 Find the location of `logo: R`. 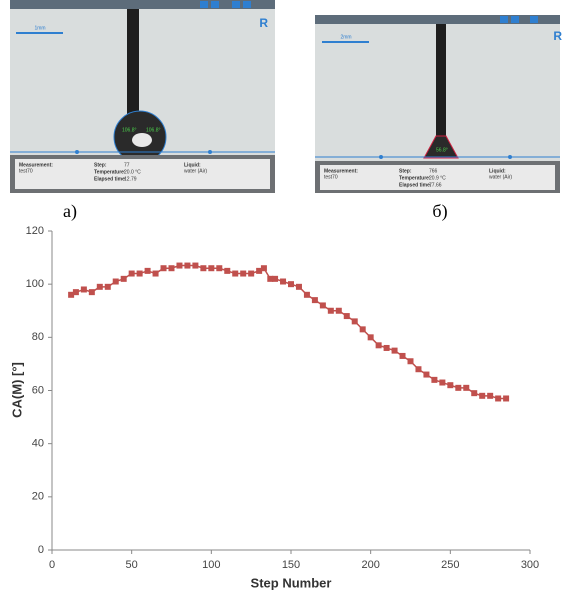

logo: R is located at coordinates (557, 36).